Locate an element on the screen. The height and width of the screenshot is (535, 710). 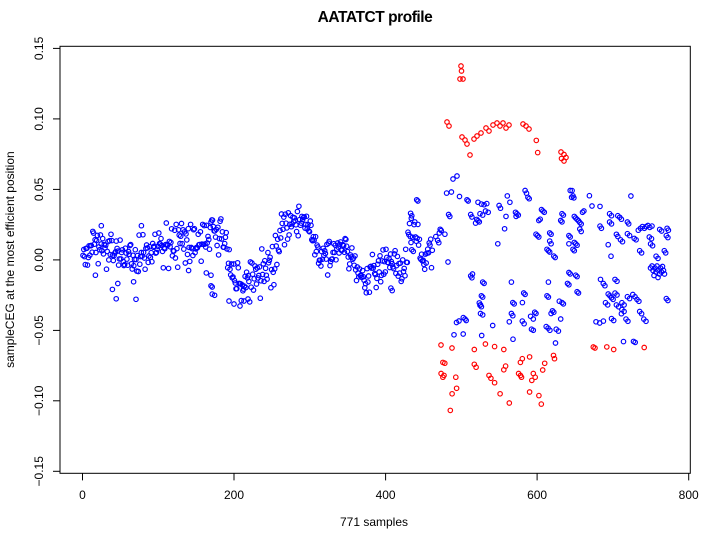
svg-text: 0.00 is located at coordinates (39, 260).